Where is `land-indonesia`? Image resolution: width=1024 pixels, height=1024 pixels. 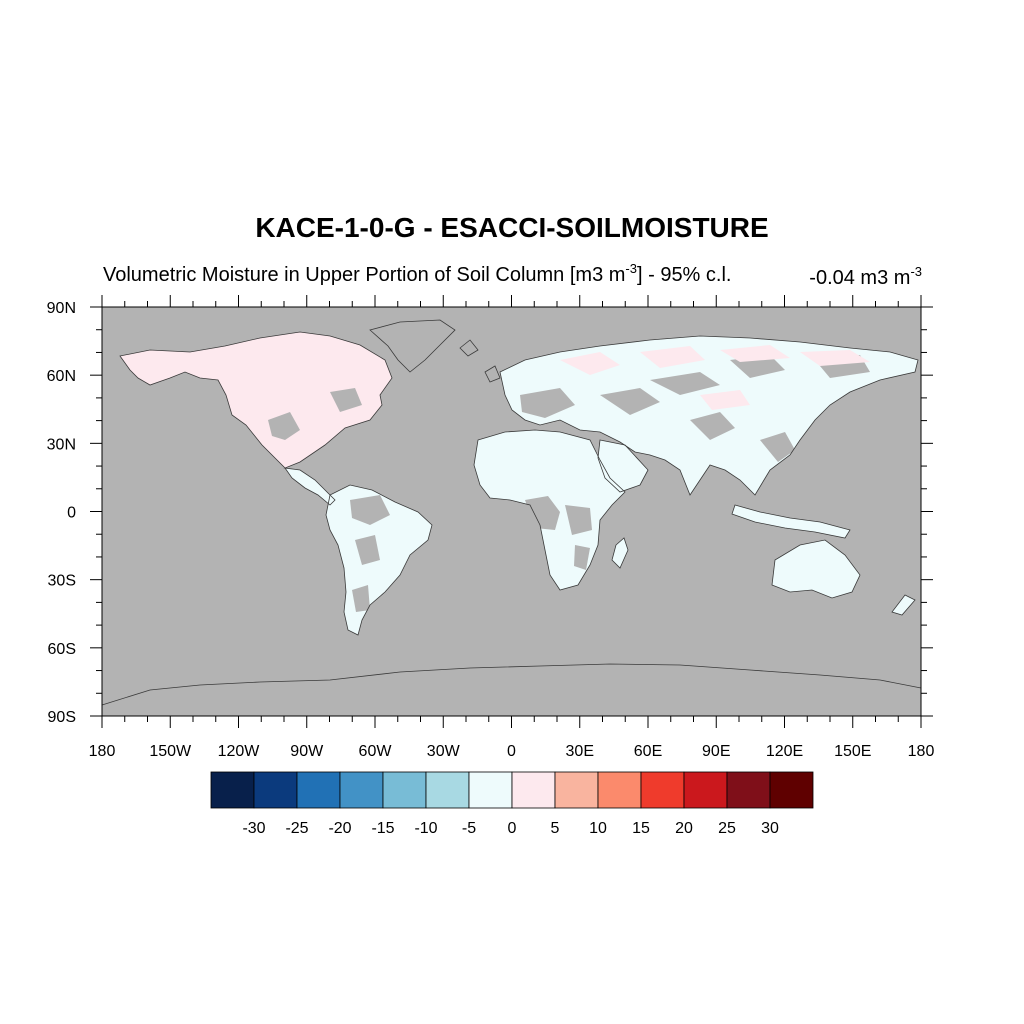 land-indonesia is located at coordinates (791, 521).